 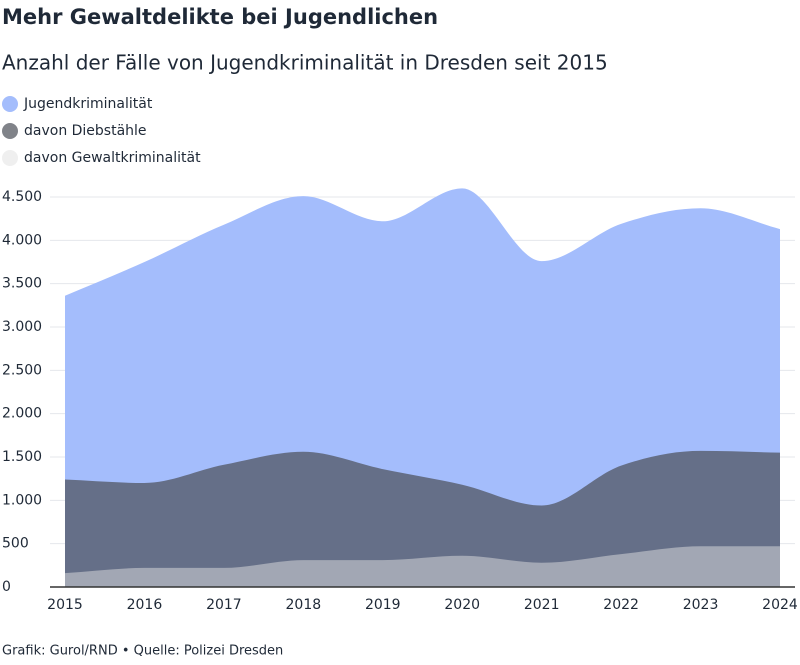 I want to click on x-tick-label: 2018, so click(x=304, y=605).